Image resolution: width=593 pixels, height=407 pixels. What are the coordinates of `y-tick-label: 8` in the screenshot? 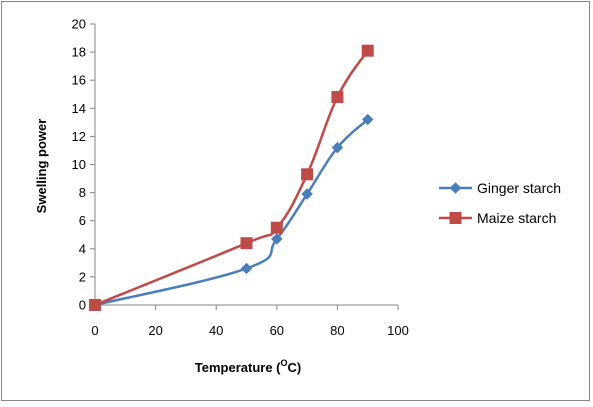 It's located at (82, 192).